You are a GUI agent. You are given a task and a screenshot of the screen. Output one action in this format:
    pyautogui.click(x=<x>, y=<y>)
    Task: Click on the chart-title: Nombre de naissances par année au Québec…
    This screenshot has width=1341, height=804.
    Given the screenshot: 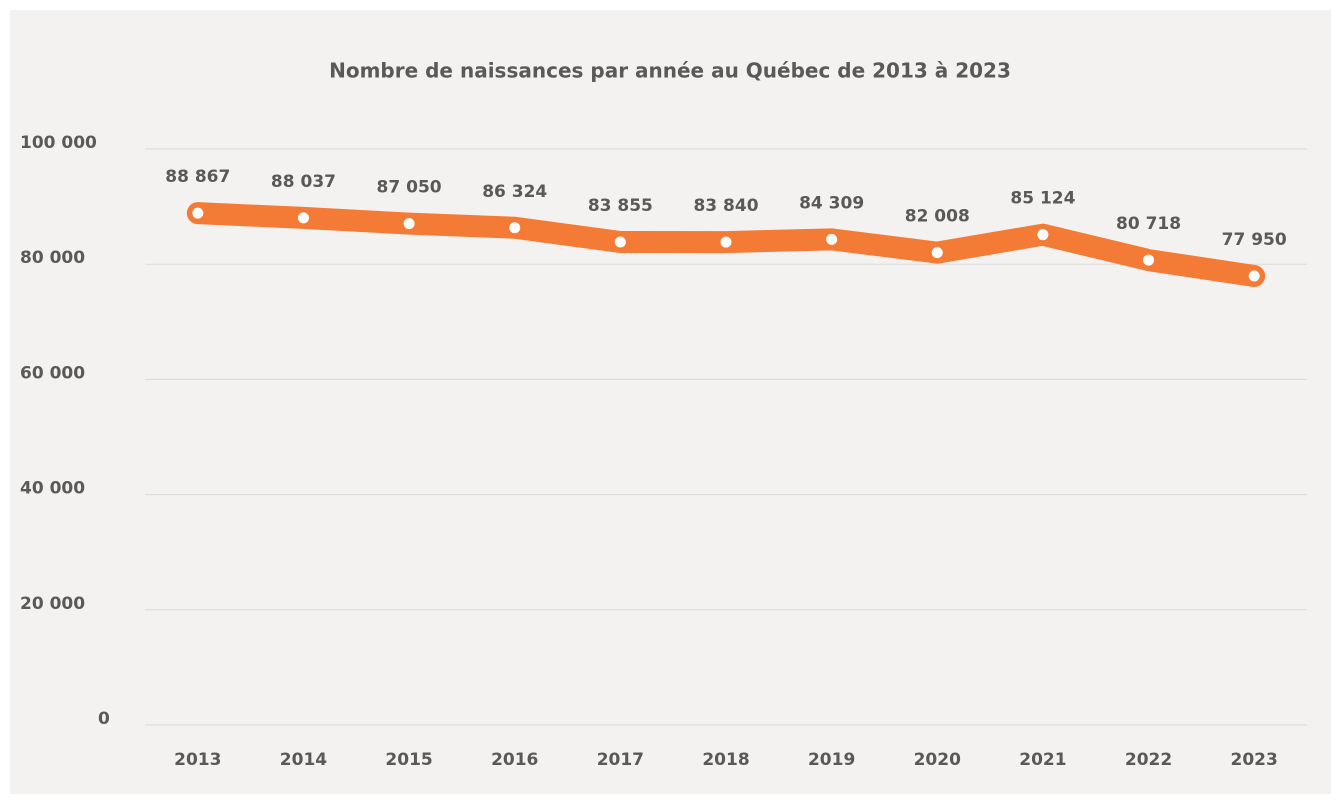 What is the action you would take?
    pyautogui.click(x=670, y=71)
    